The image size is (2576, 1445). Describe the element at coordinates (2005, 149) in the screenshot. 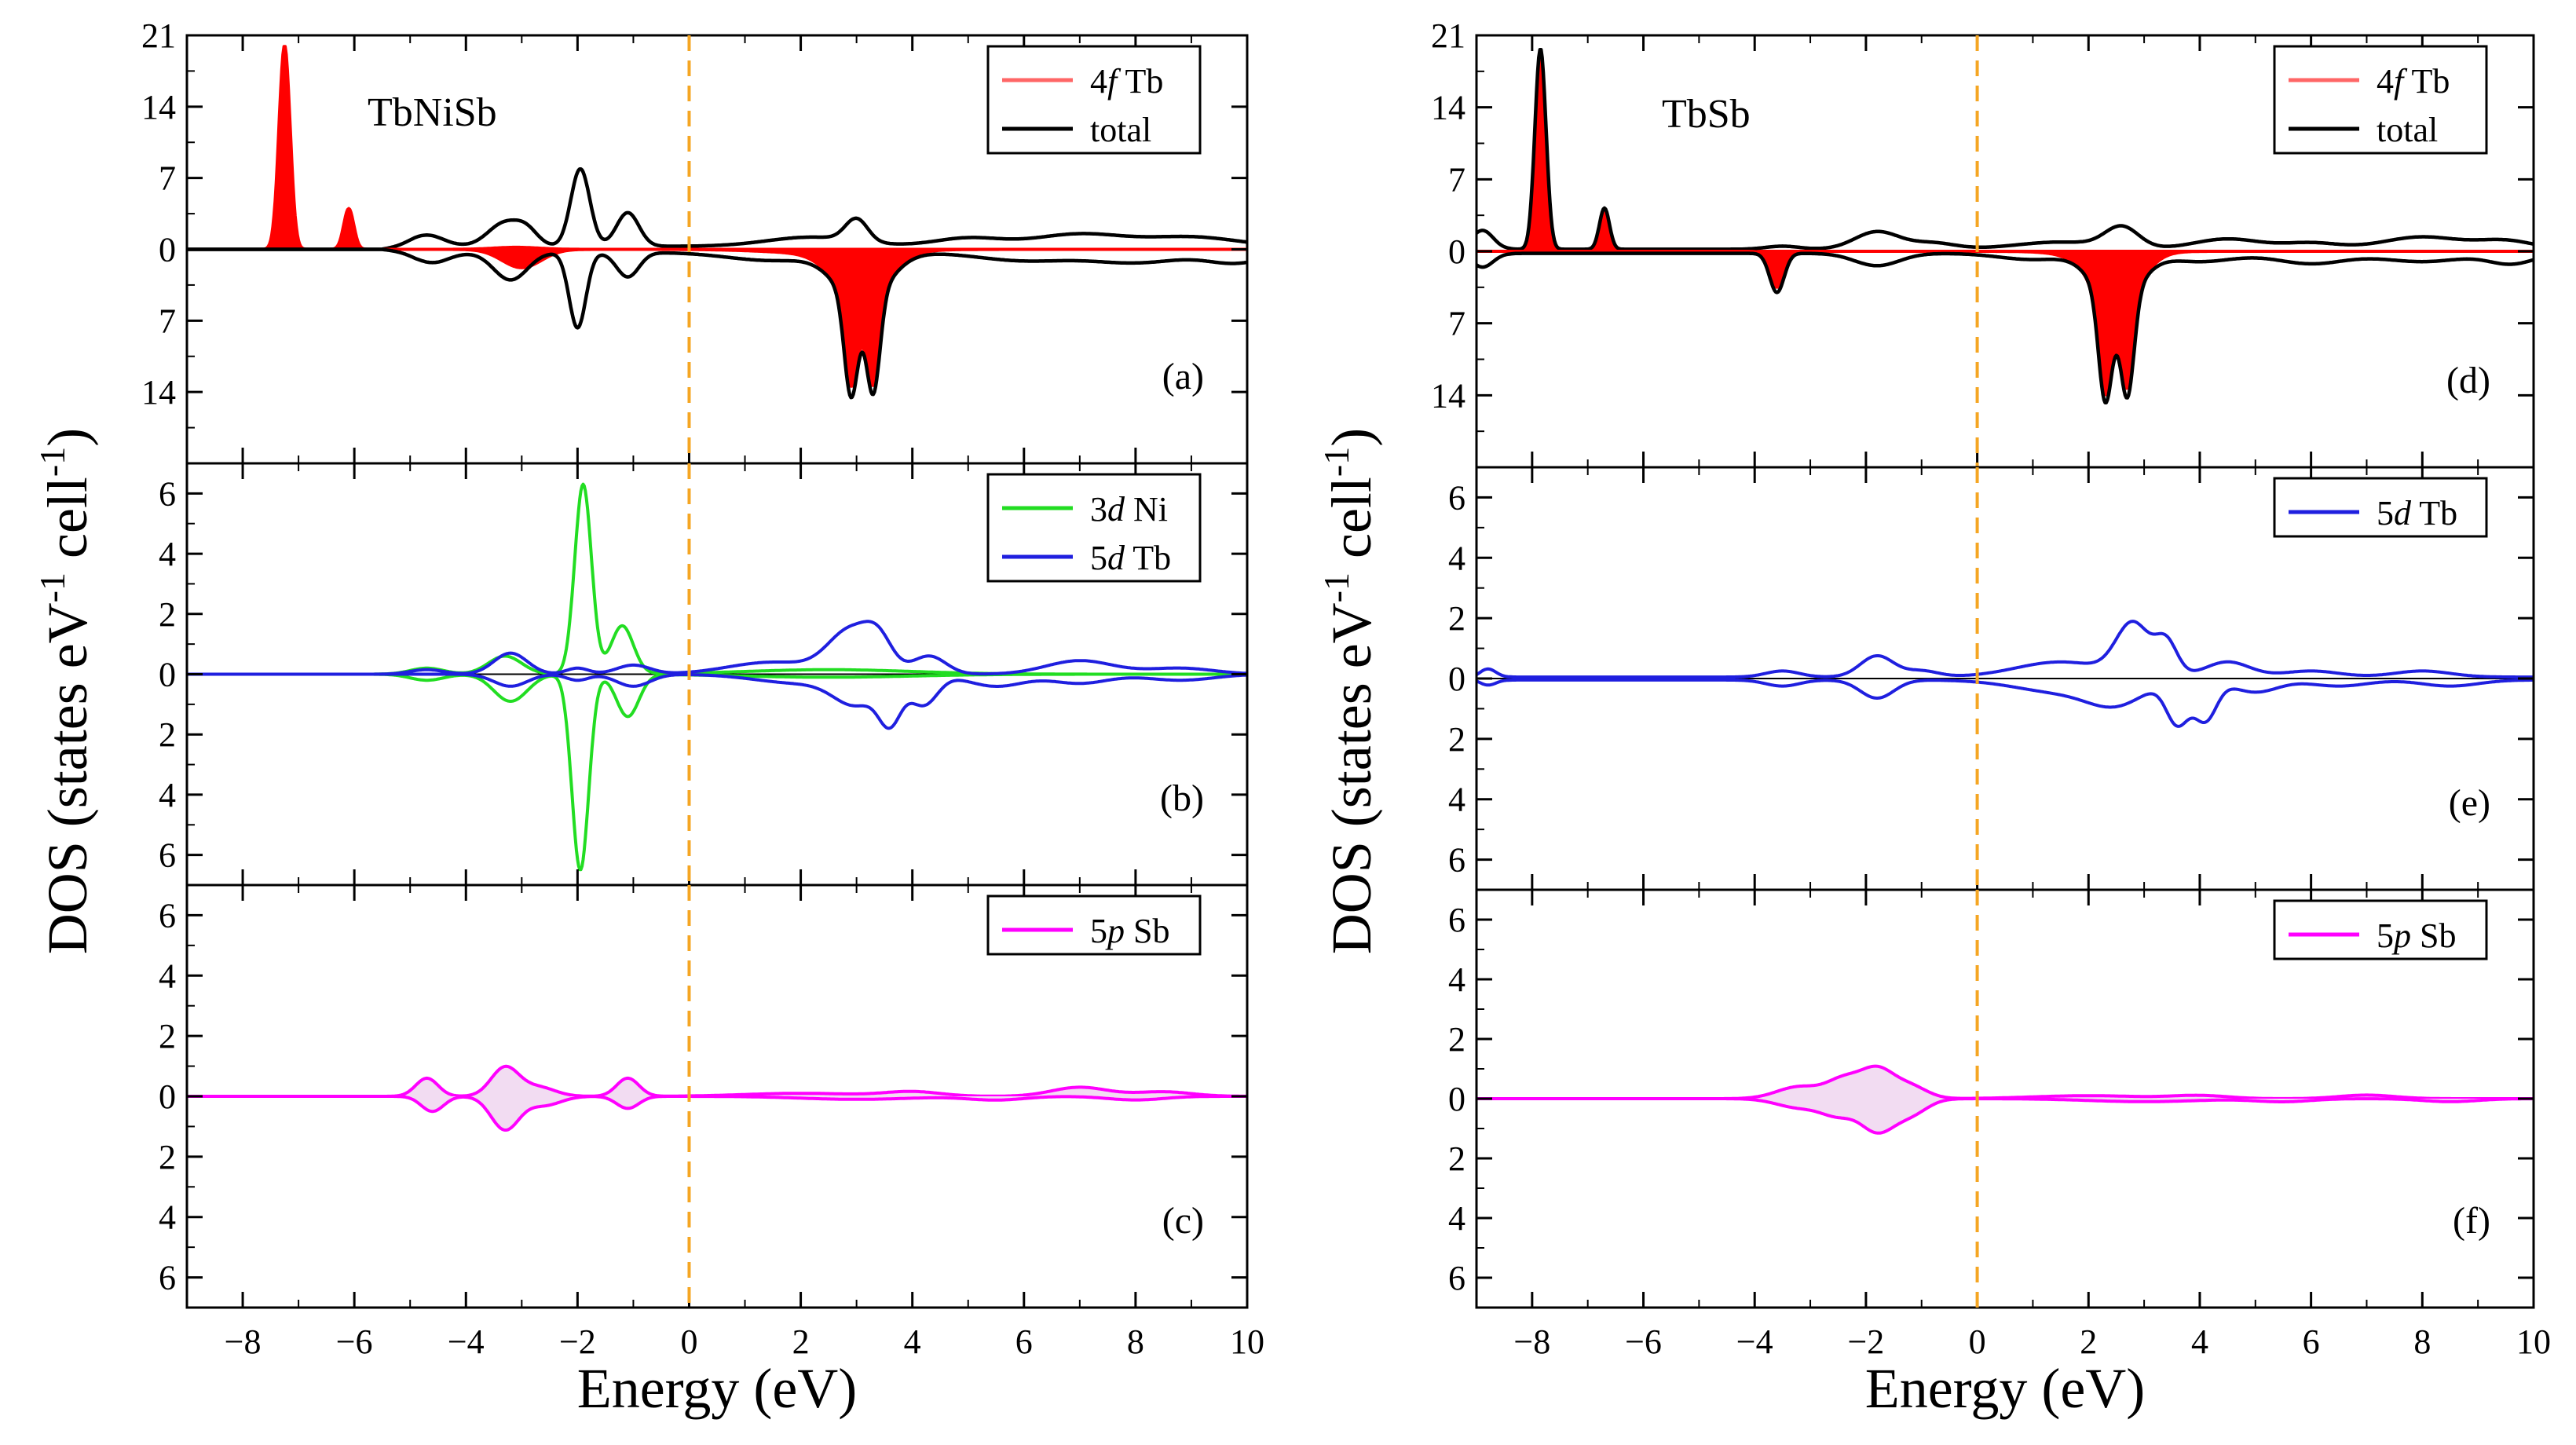

I see `series-line-total-up` at that location.